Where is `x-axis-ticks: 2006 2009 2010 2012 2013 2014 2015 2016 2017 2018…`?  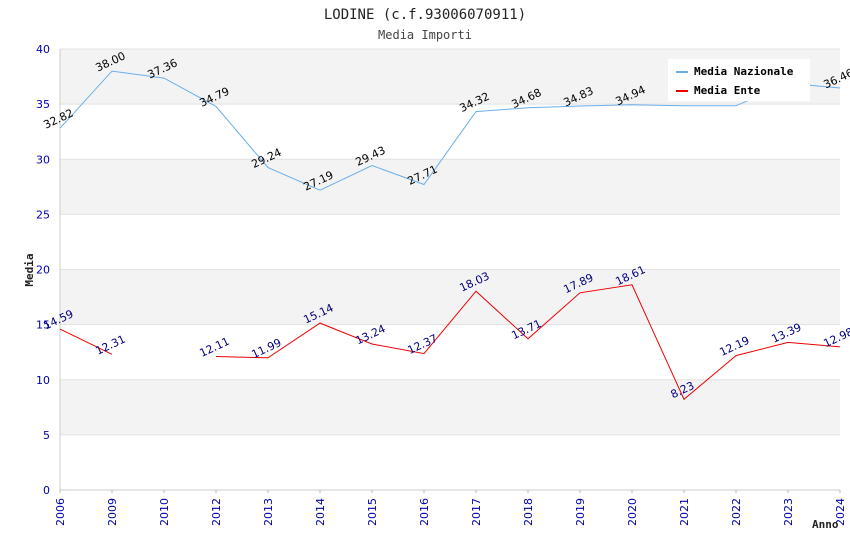 x-axis-ticks: 2006 2009 2010 2012 2013 2014 2015 2016 2017 2018… is located at coordinates (450, 508).